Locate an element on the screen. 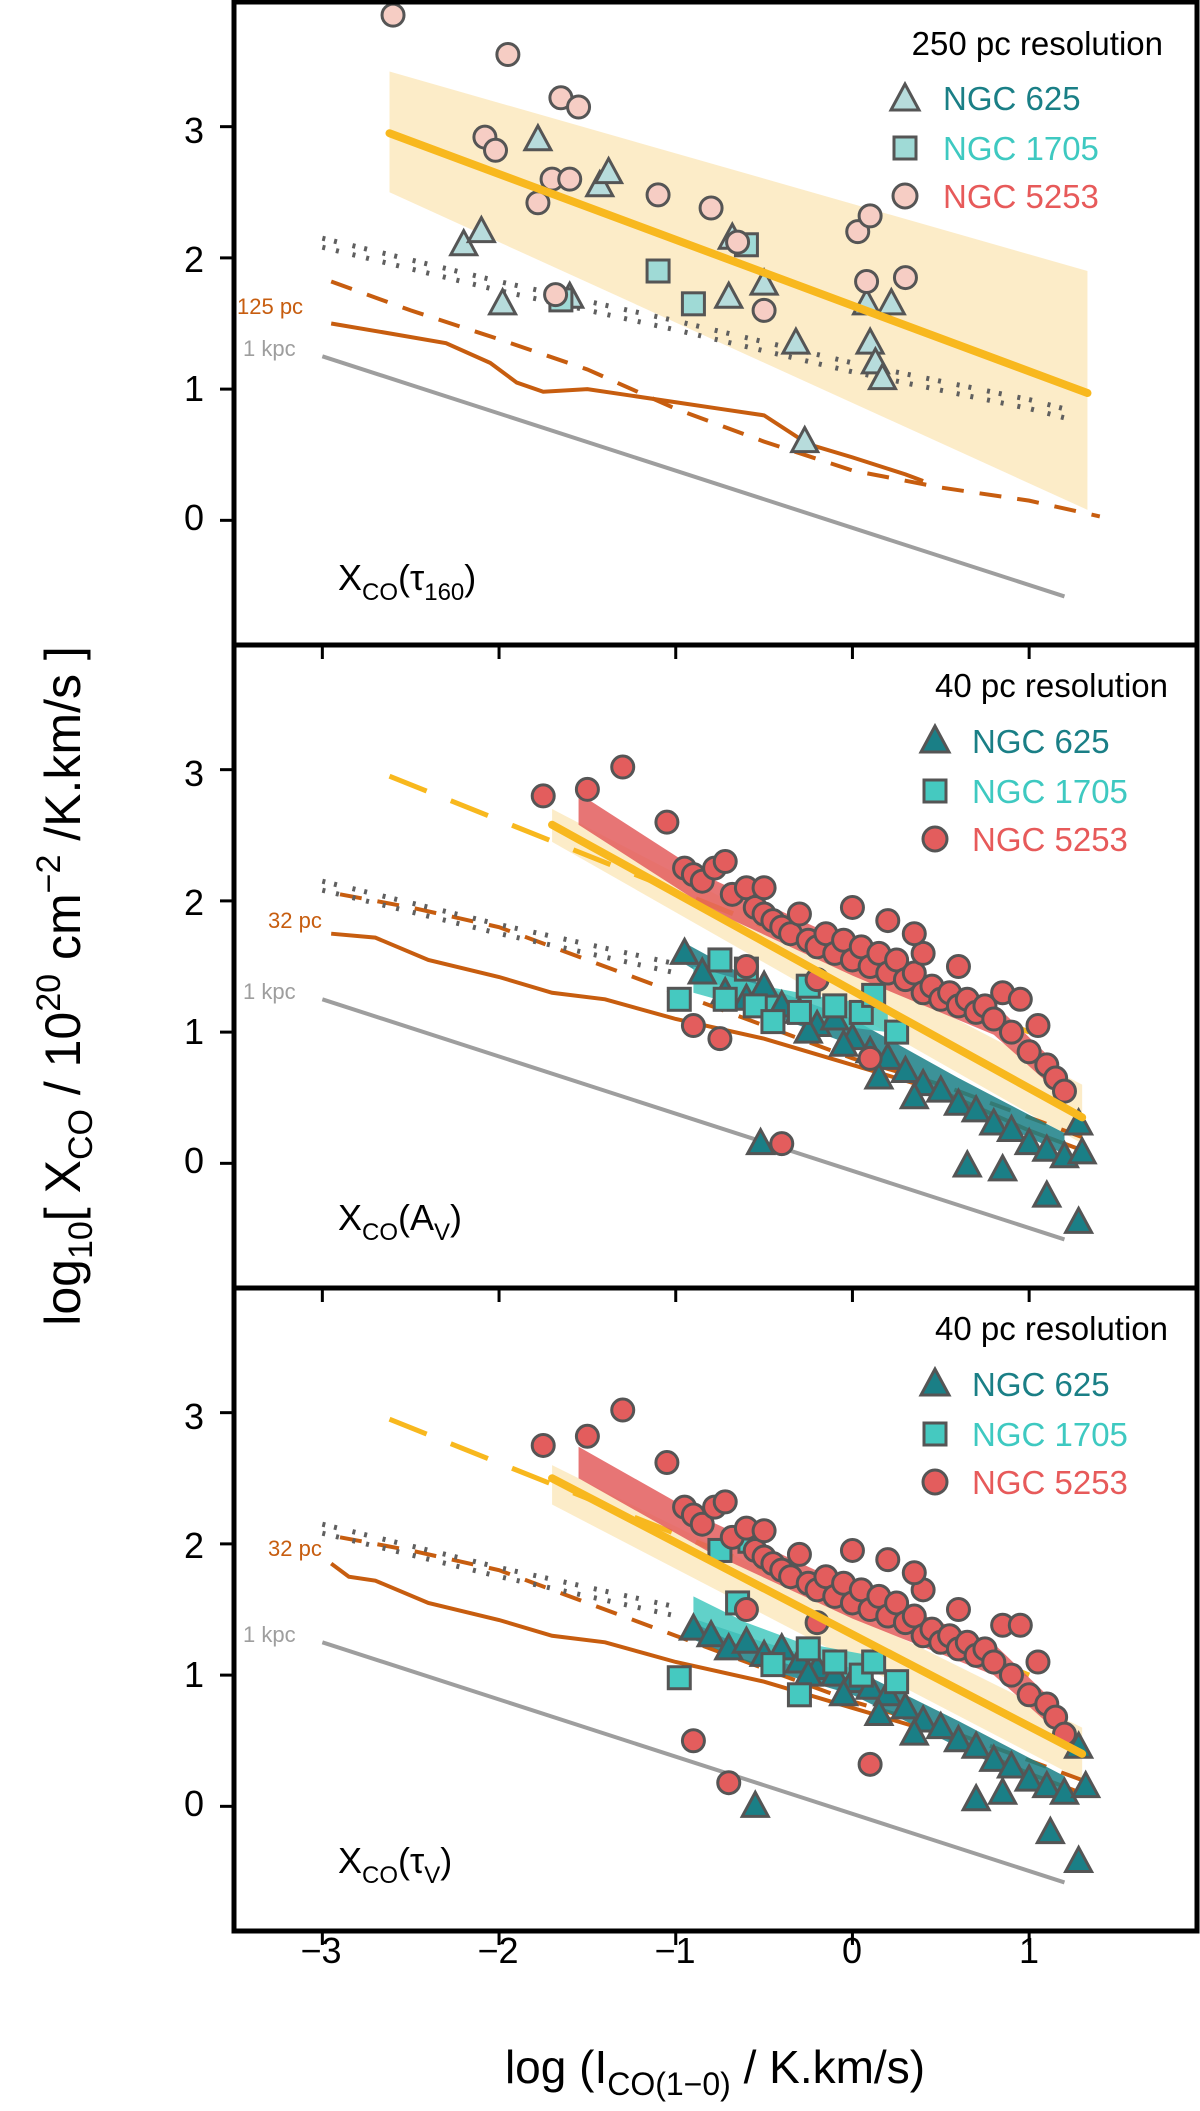 Image resolution: width=1200 pixels, height=2111 pixels. model-line-dark-dashdot is located at coordinates (499, 922).